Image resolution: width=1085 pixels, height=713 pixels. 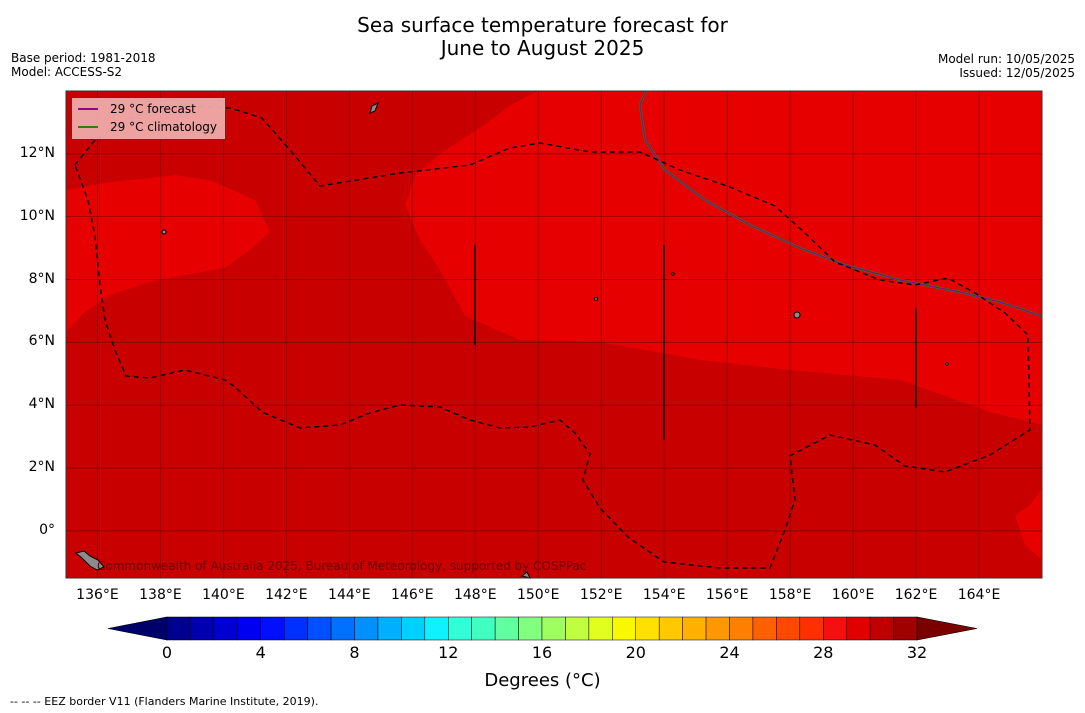 I want to click on legend-climatology-swatch, so click(x=88, y=127).